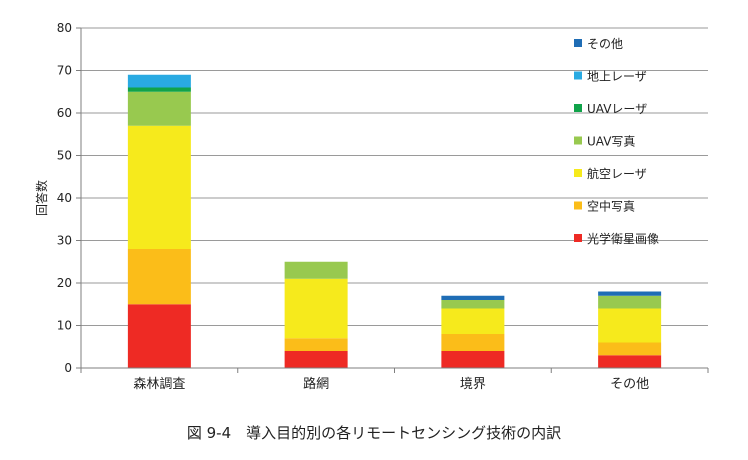 The height and width of the screenshot is (460, 748). I want to click on legend-label: UAVレーザ, so click(617, 109).